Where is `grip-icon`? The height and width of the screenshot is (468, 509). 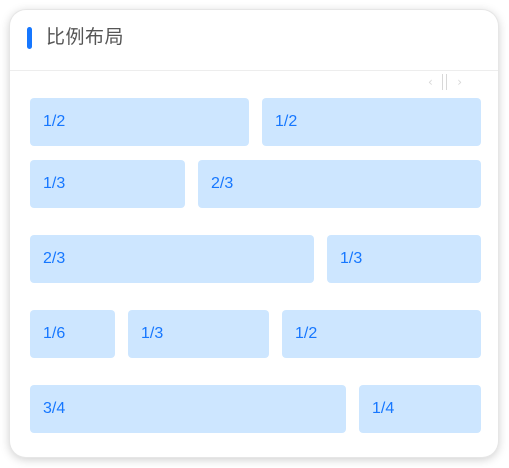
grip-icon is located at coordinates (444, 82).